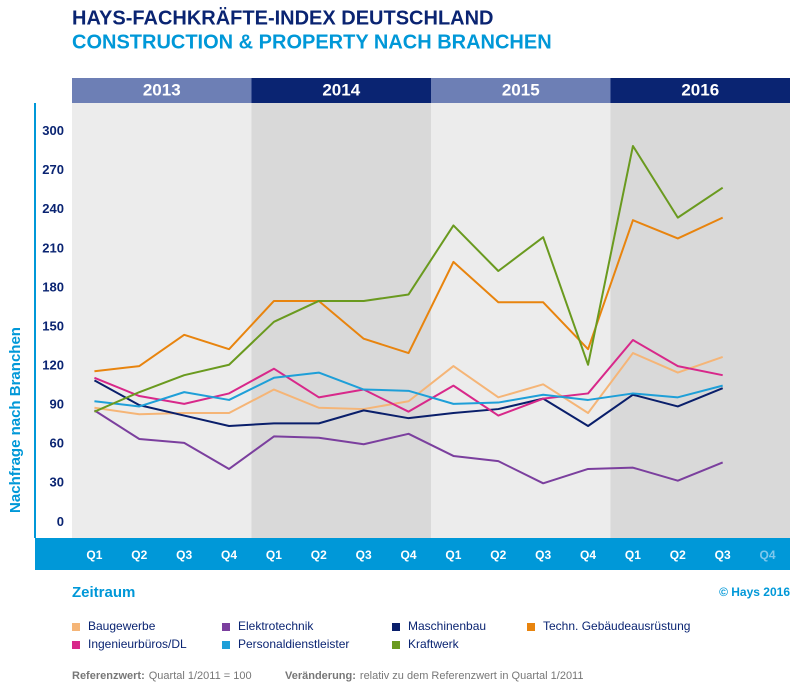 The image size is (800, 691). What do you see at coordinates (53, 130) in the screenshot?
I see `y-tick-label: 300` at bounding box center [53, 130].